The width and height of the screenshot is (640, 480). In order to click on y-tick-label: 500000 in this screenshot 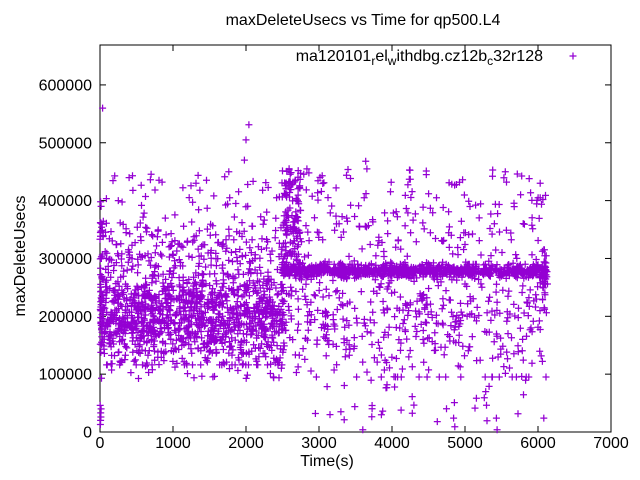, I will do `click(65, 143)`.